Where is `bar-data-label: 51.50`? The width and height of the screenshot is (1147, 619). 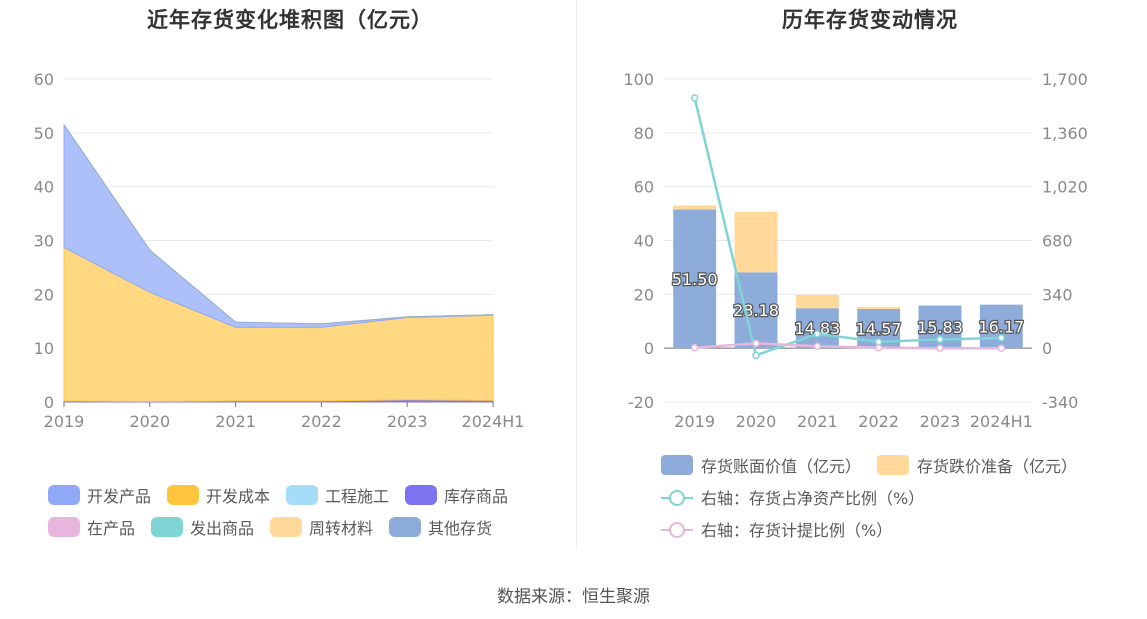 bar-data-label: 51.50 is located at coordinates (695, 279).